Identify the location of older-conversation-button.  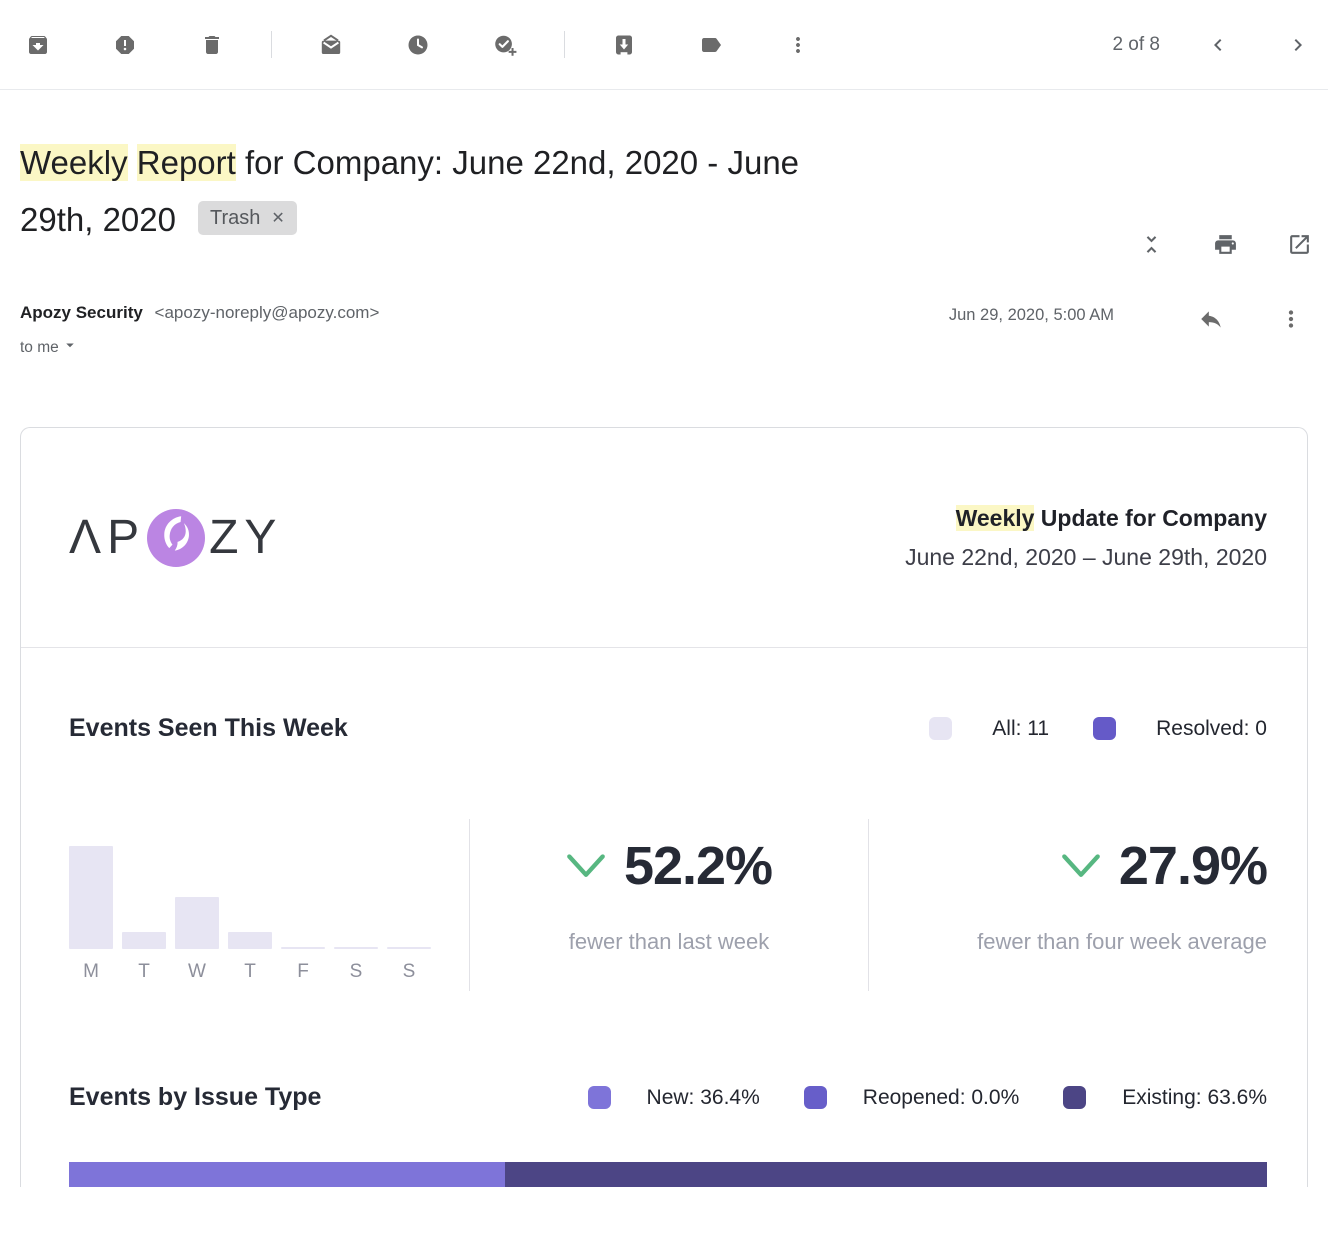
(1298, 45).